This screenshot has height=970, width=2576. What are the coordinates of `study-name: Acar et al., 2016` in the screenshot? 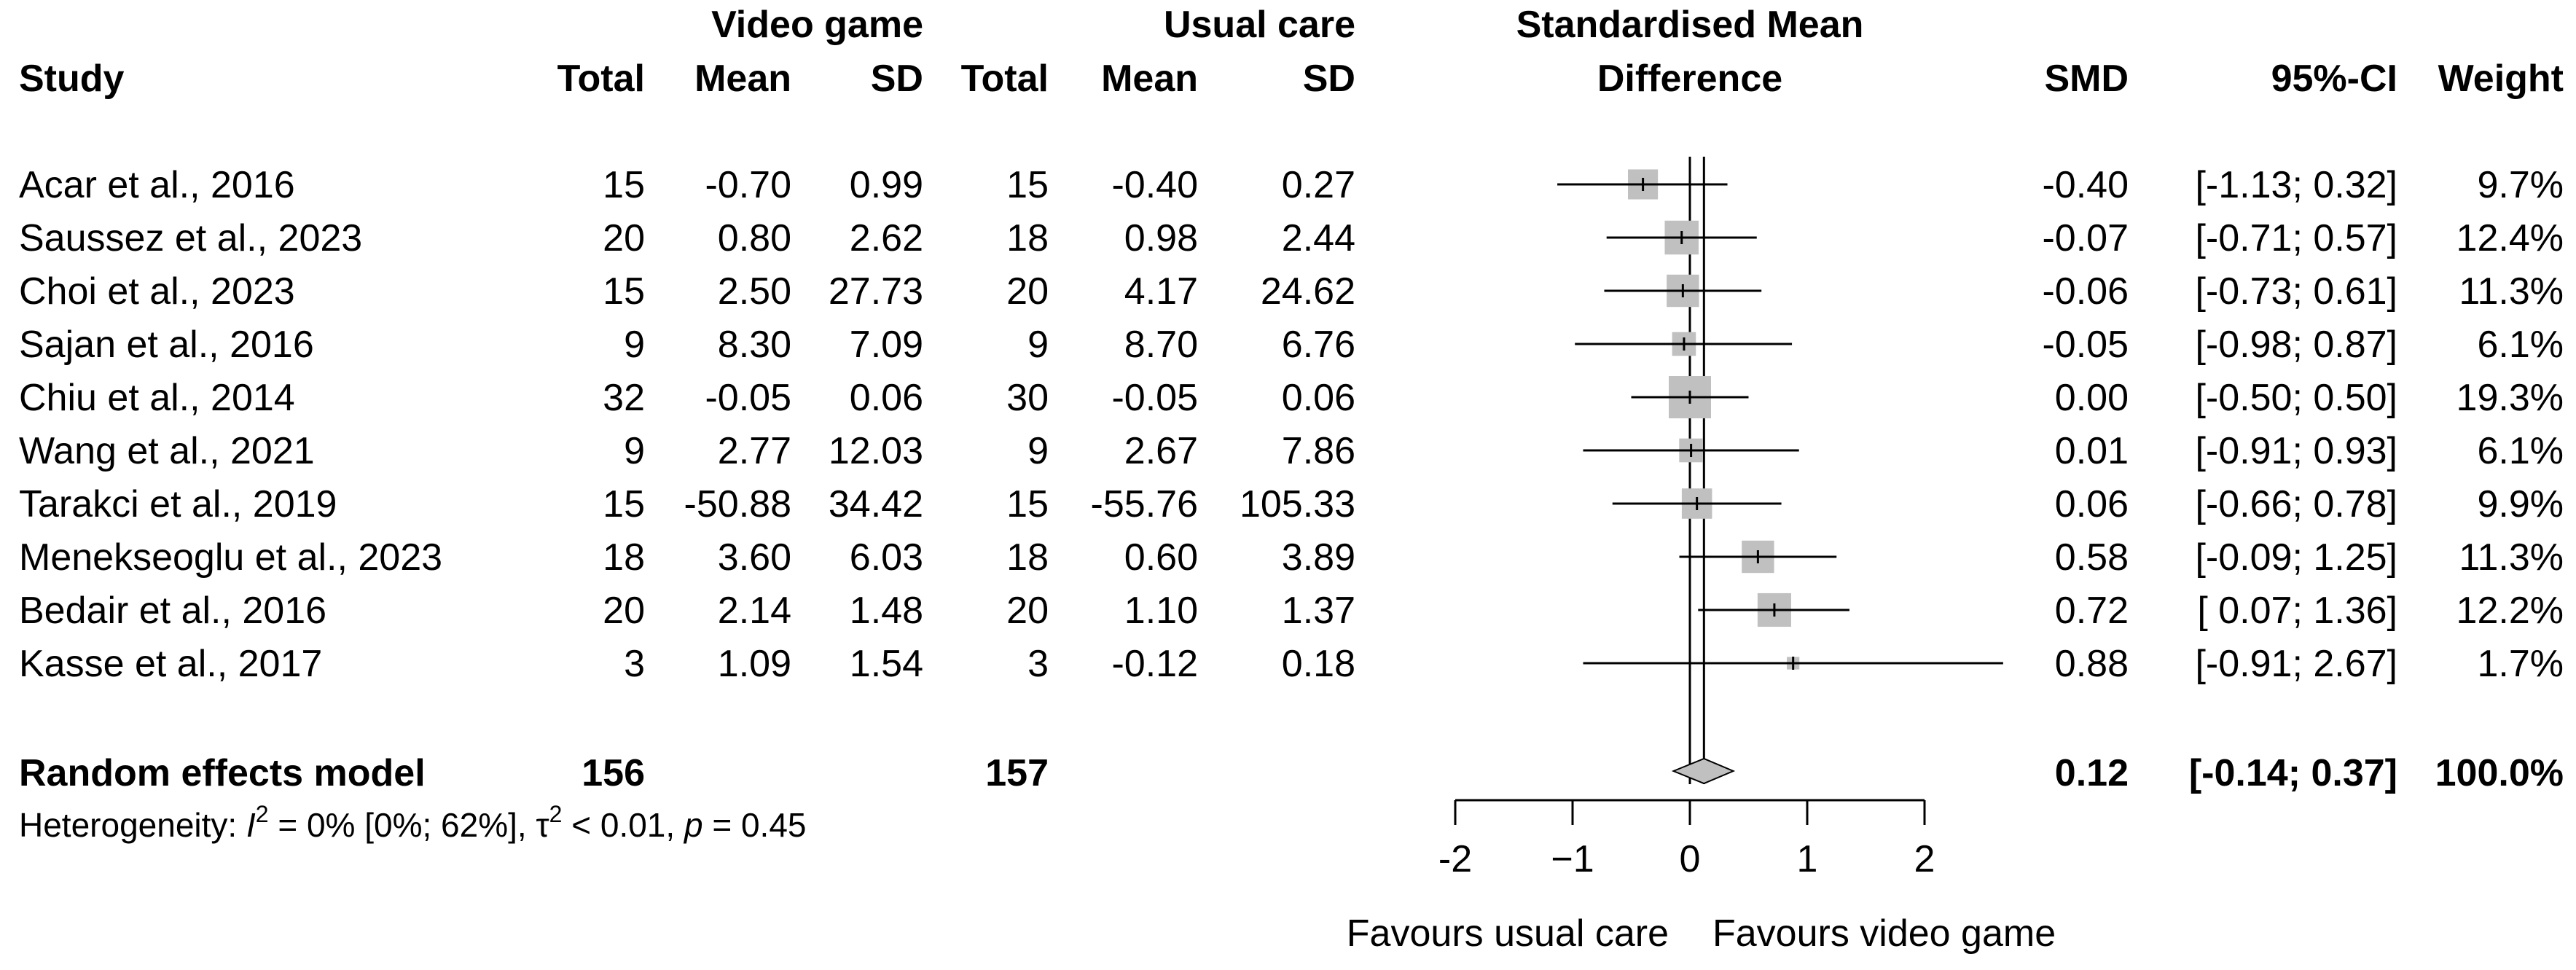 It's located at (157, 185).